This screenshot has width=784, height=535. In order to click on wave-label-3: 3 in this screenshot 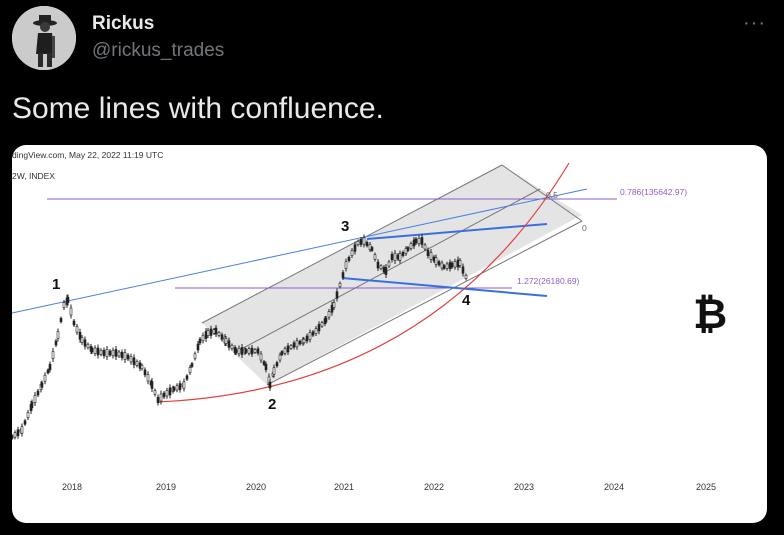, I will do `click(345, 226)`.